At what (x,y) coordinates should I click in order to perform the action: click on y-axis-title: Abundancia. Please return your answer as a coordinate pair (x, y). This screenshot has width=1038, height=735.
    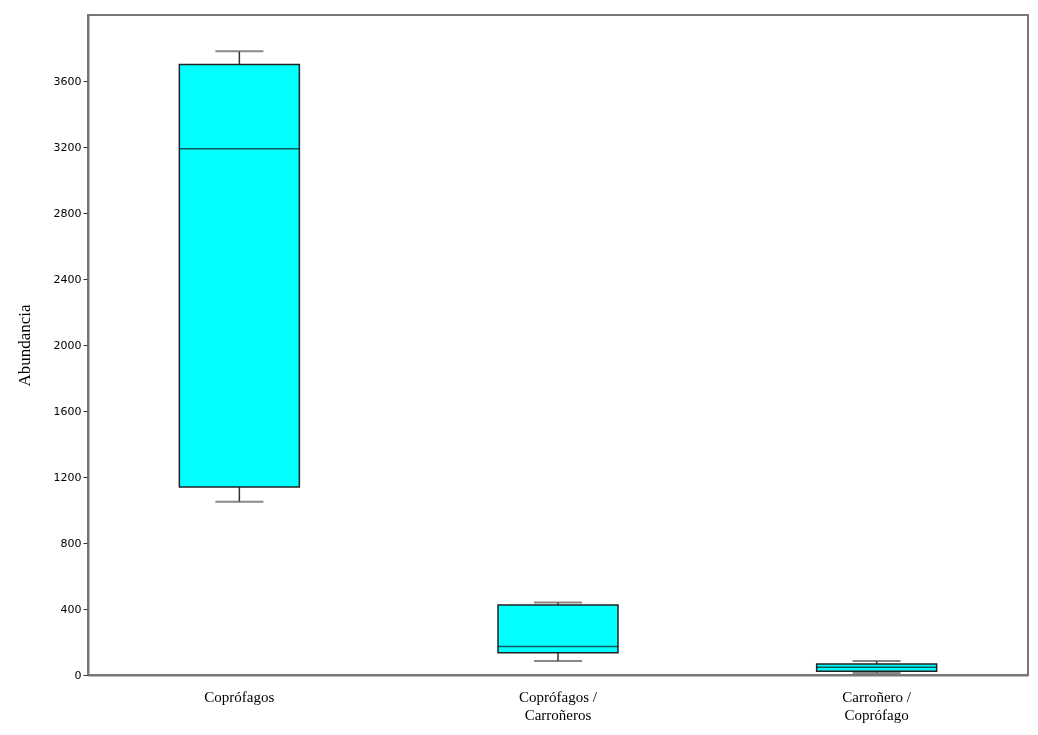
    Looking at the image, I should click on (24, 345).